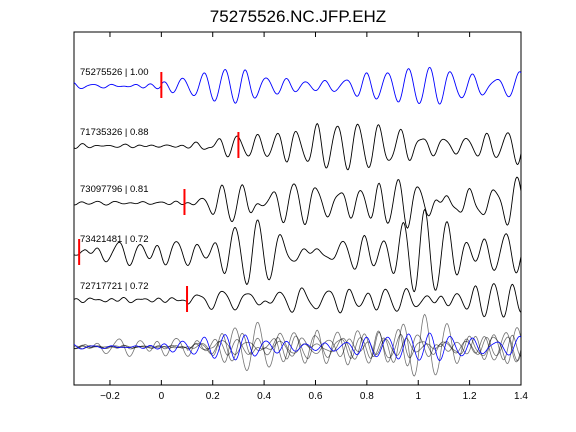 This screenshot has width=576, height=432. I want to click on x-tick-label: 0, so click(162, 396).